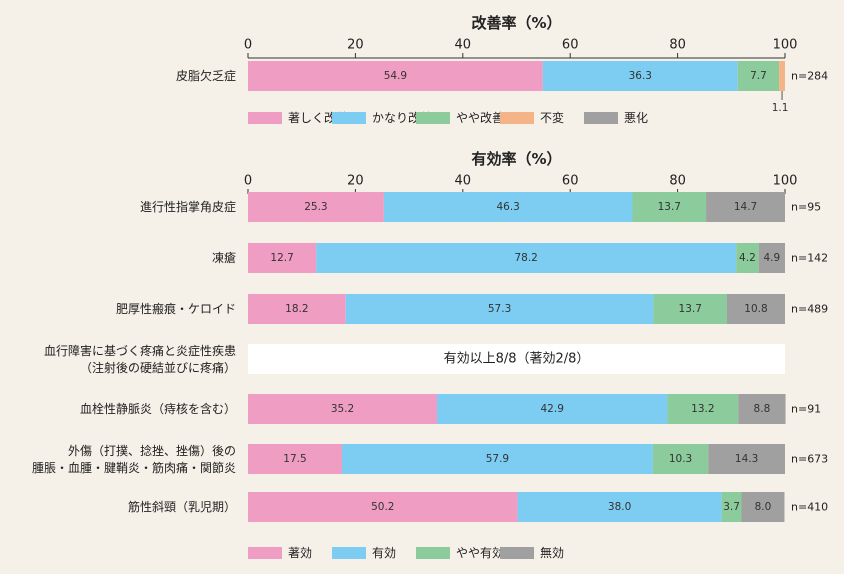 The height and width of the screenshot is (574, 844). I want to click on chart1-data-label: 78.2, so click(525, 258).